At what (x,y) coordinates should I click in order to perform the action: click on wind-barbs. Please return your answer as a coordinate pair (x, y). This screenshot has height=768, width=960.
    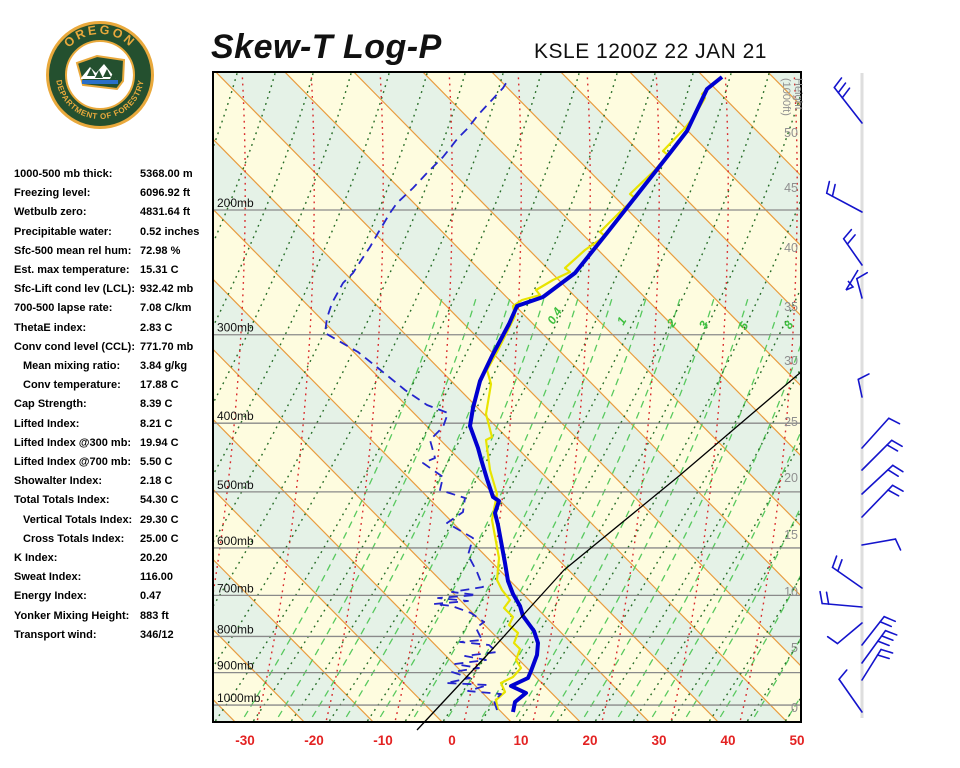
    Looking at the image, I should click on (861, 395).